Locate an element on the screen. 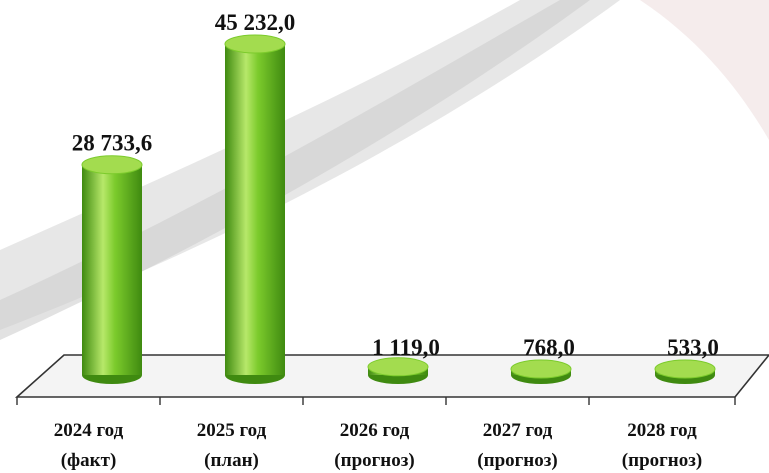  data-label: 28 733,6 is located at coordinates (112, 143).